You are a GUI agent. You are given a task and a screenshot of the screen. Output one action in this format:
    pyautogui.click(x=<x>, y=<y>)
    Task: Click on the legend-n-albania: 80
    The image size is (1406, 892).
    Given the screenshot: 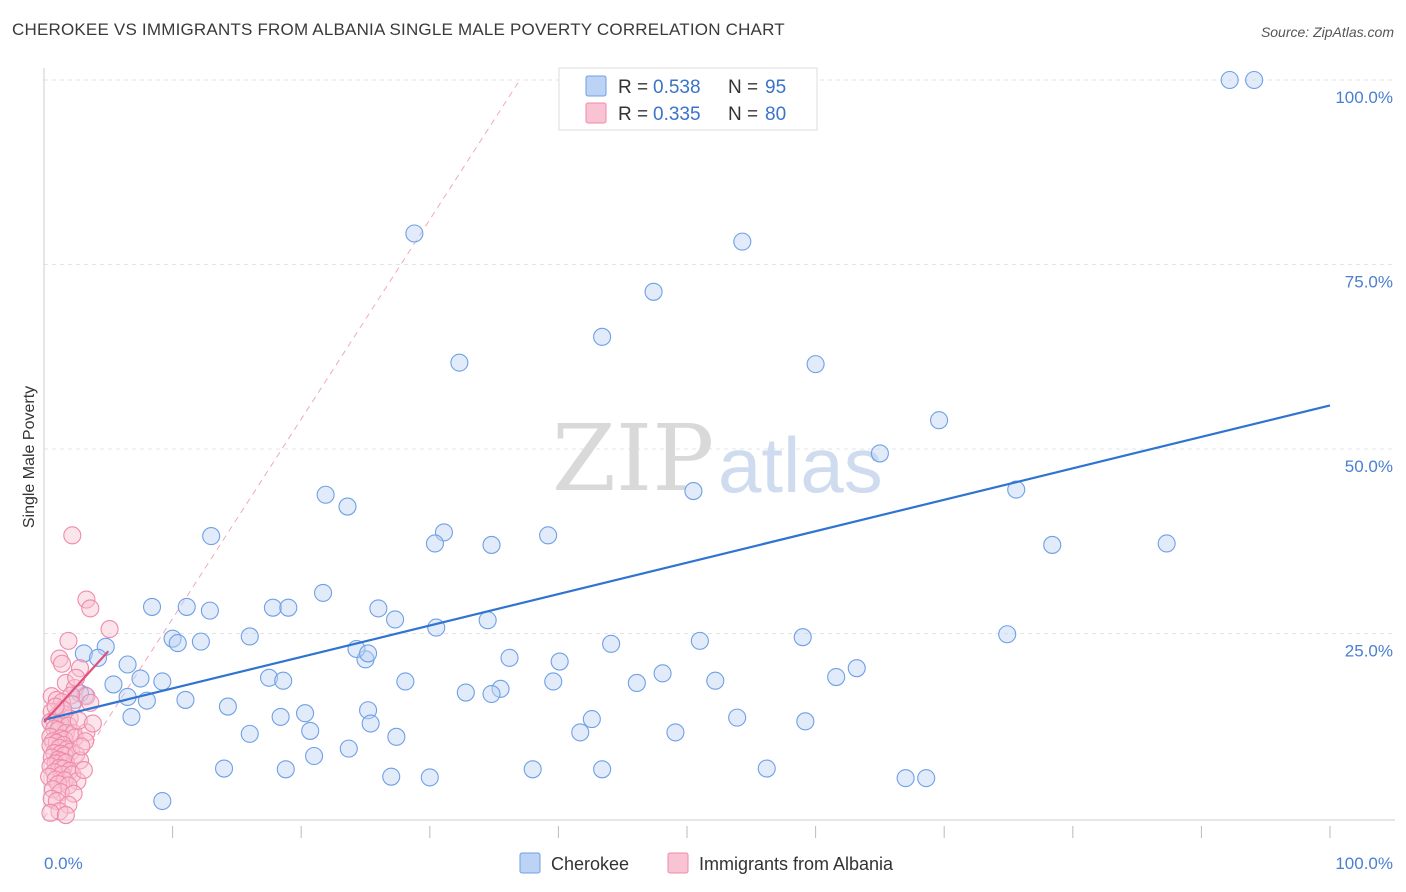 What is the action you would take?
    pyautogui.click(x=775, y=114)
    